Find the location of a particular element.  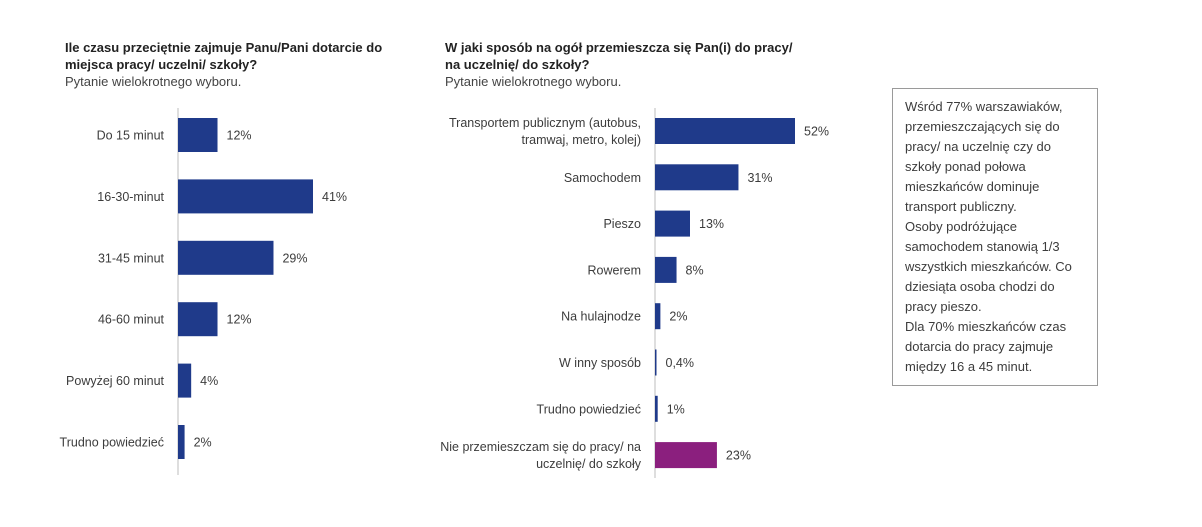

chart2-category-label: Trudno powiedzieć is located at coordinates (589, 409).